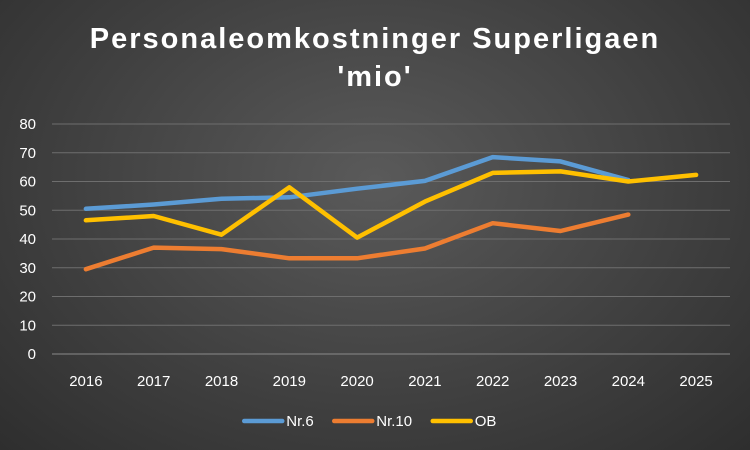  Describe the element at coordinates (27, 325) in the screenshot. I see `y-tick-label: 10` at that location.